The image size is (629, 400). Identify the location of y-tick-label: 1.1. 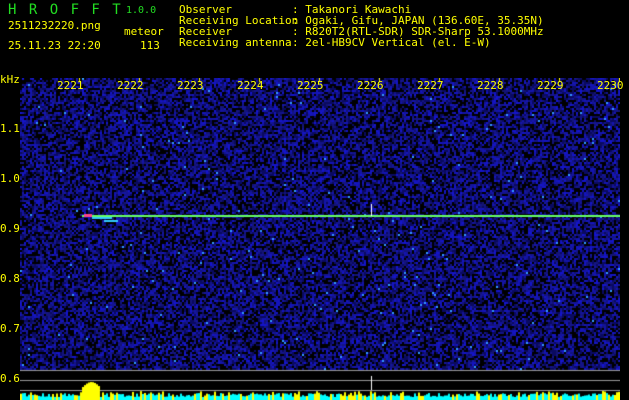
(10, 128).